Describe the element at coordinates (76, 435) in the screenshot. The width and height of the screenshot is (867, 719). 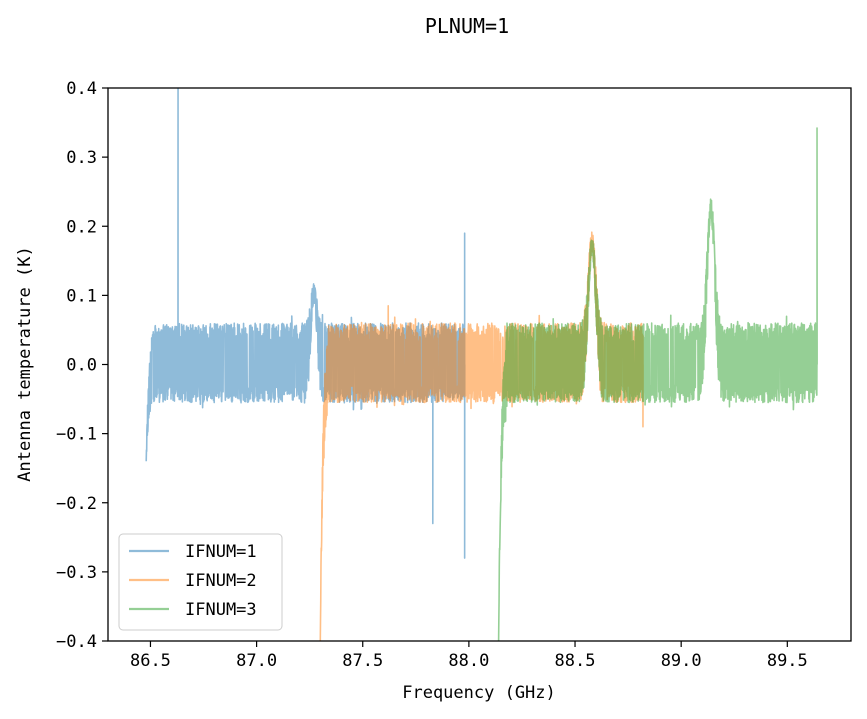
I see `y-tick-label: −0.1` at that location.